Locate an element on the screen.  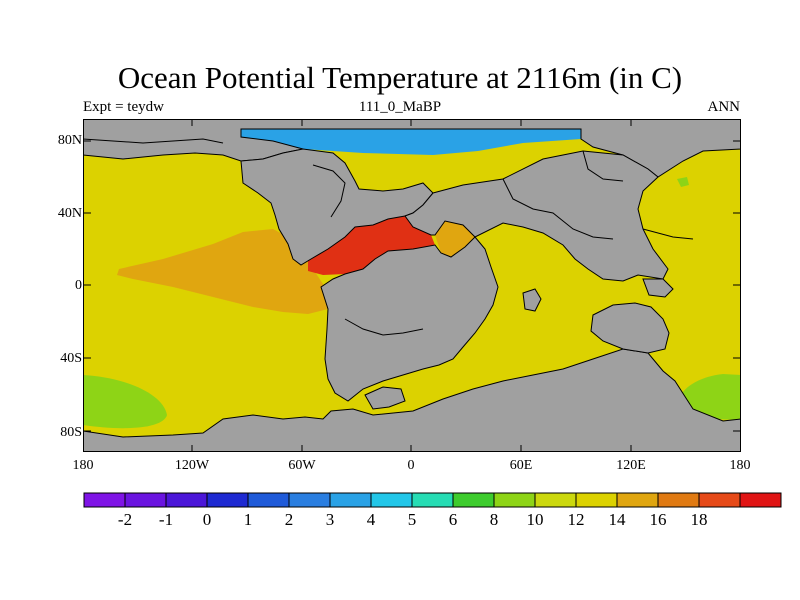
colorbar-label: 10 is located at coordinates (535, 519).